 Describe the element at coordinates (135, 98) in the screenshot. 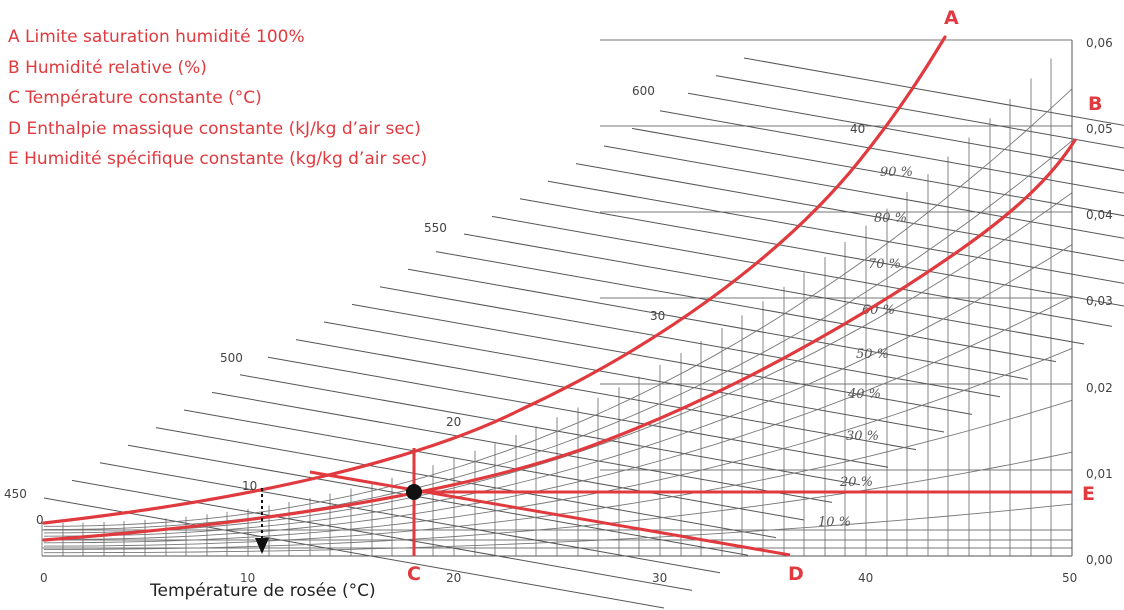

I see `legend-item-c: C Température constante (°C)` at that location.